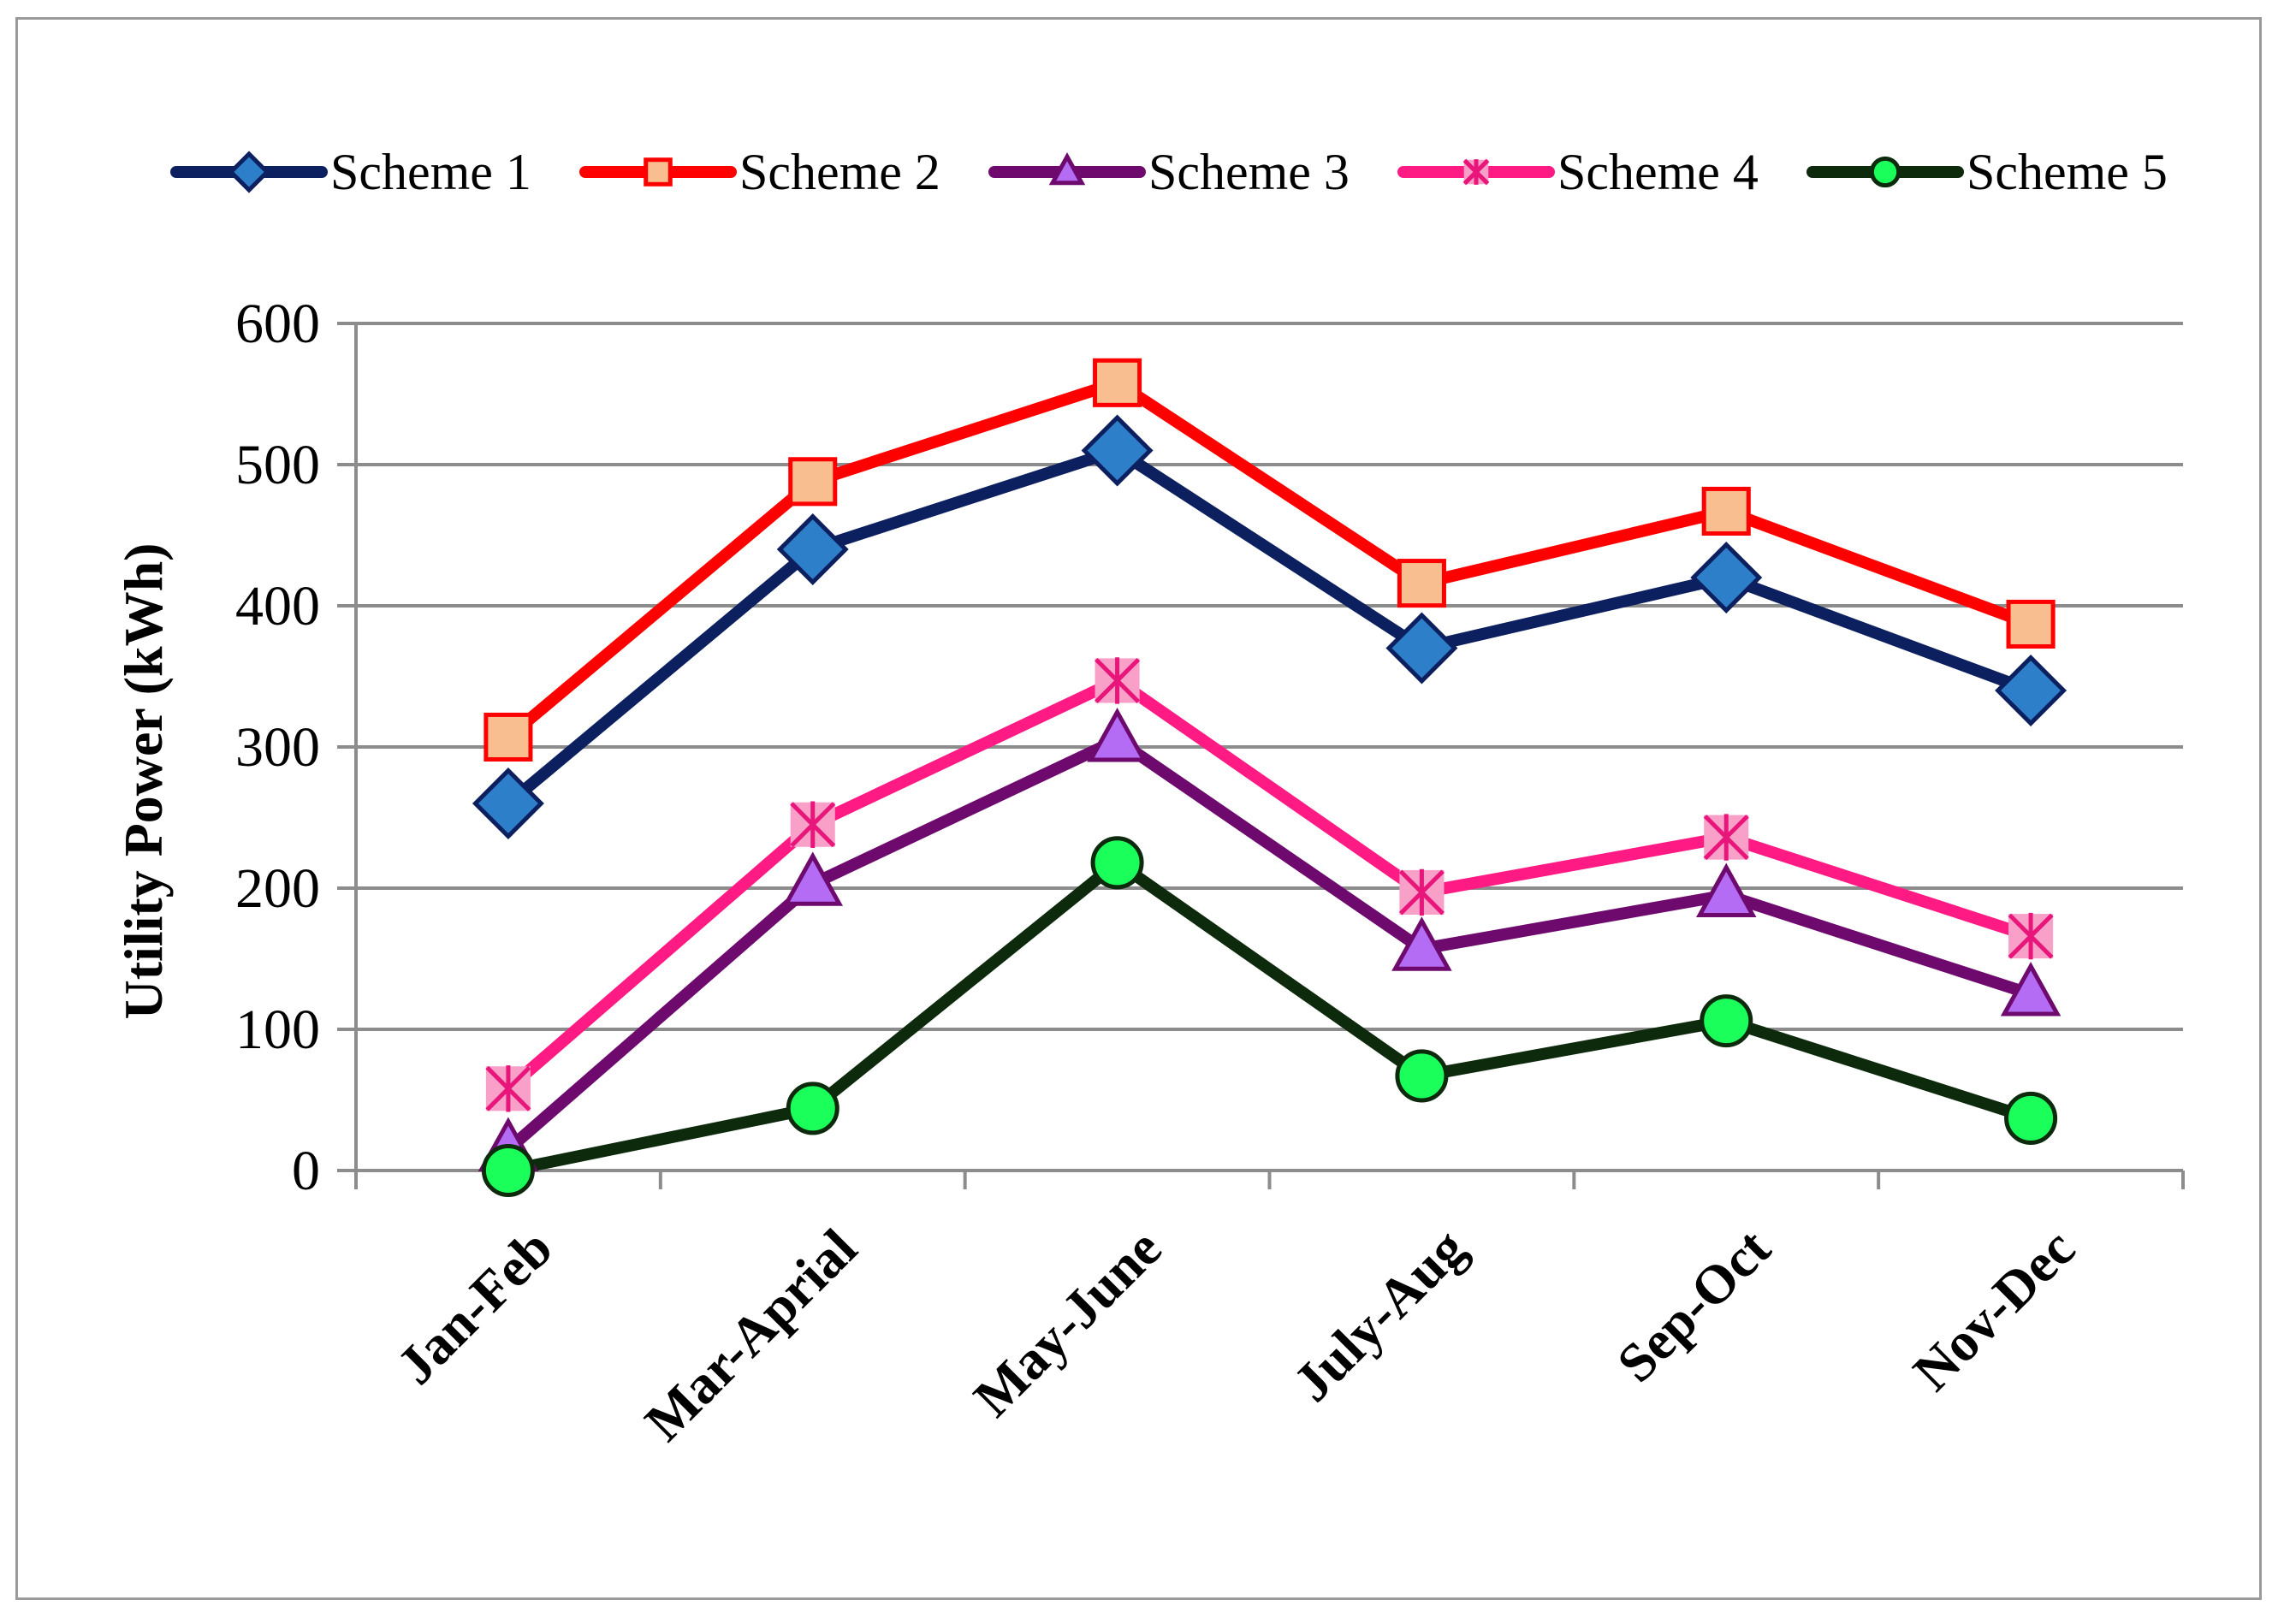 The width and height of the screenshot is (2284, 1624). Describe the element at coordinates (277, 888) in the screenshot. I see `y-tick-label: 200` at that location.